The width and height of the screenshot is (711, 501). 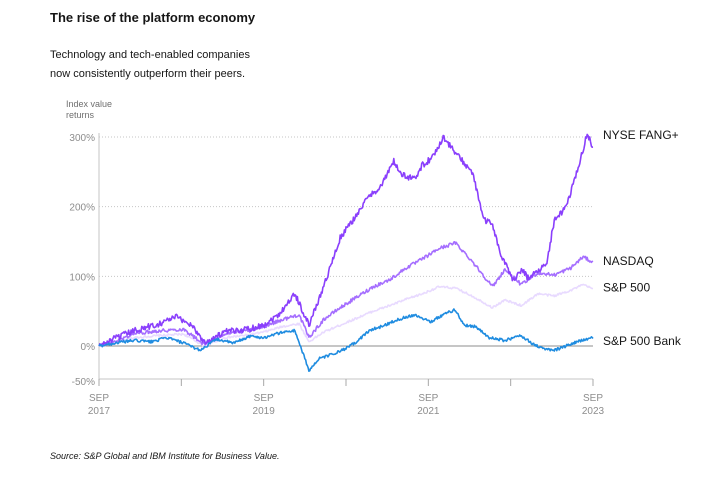 I want to click on series-label: S&P 500, so click(x=626, y=287).